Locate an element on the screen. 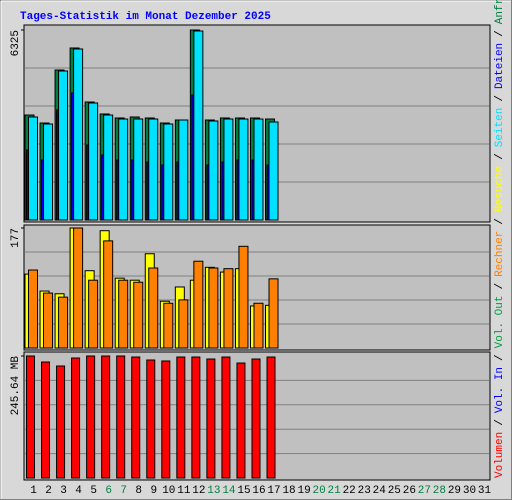 The width and height of the screenshot is (512, 500). x-tick-label: 31 is located at coordinates (485, 491).